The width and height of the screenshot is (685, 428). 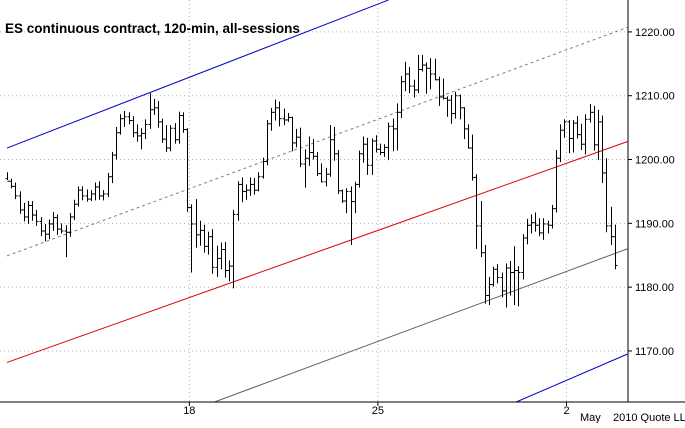 I want to click on y-tick-label: 1170.00, so click(x=654, y=352).